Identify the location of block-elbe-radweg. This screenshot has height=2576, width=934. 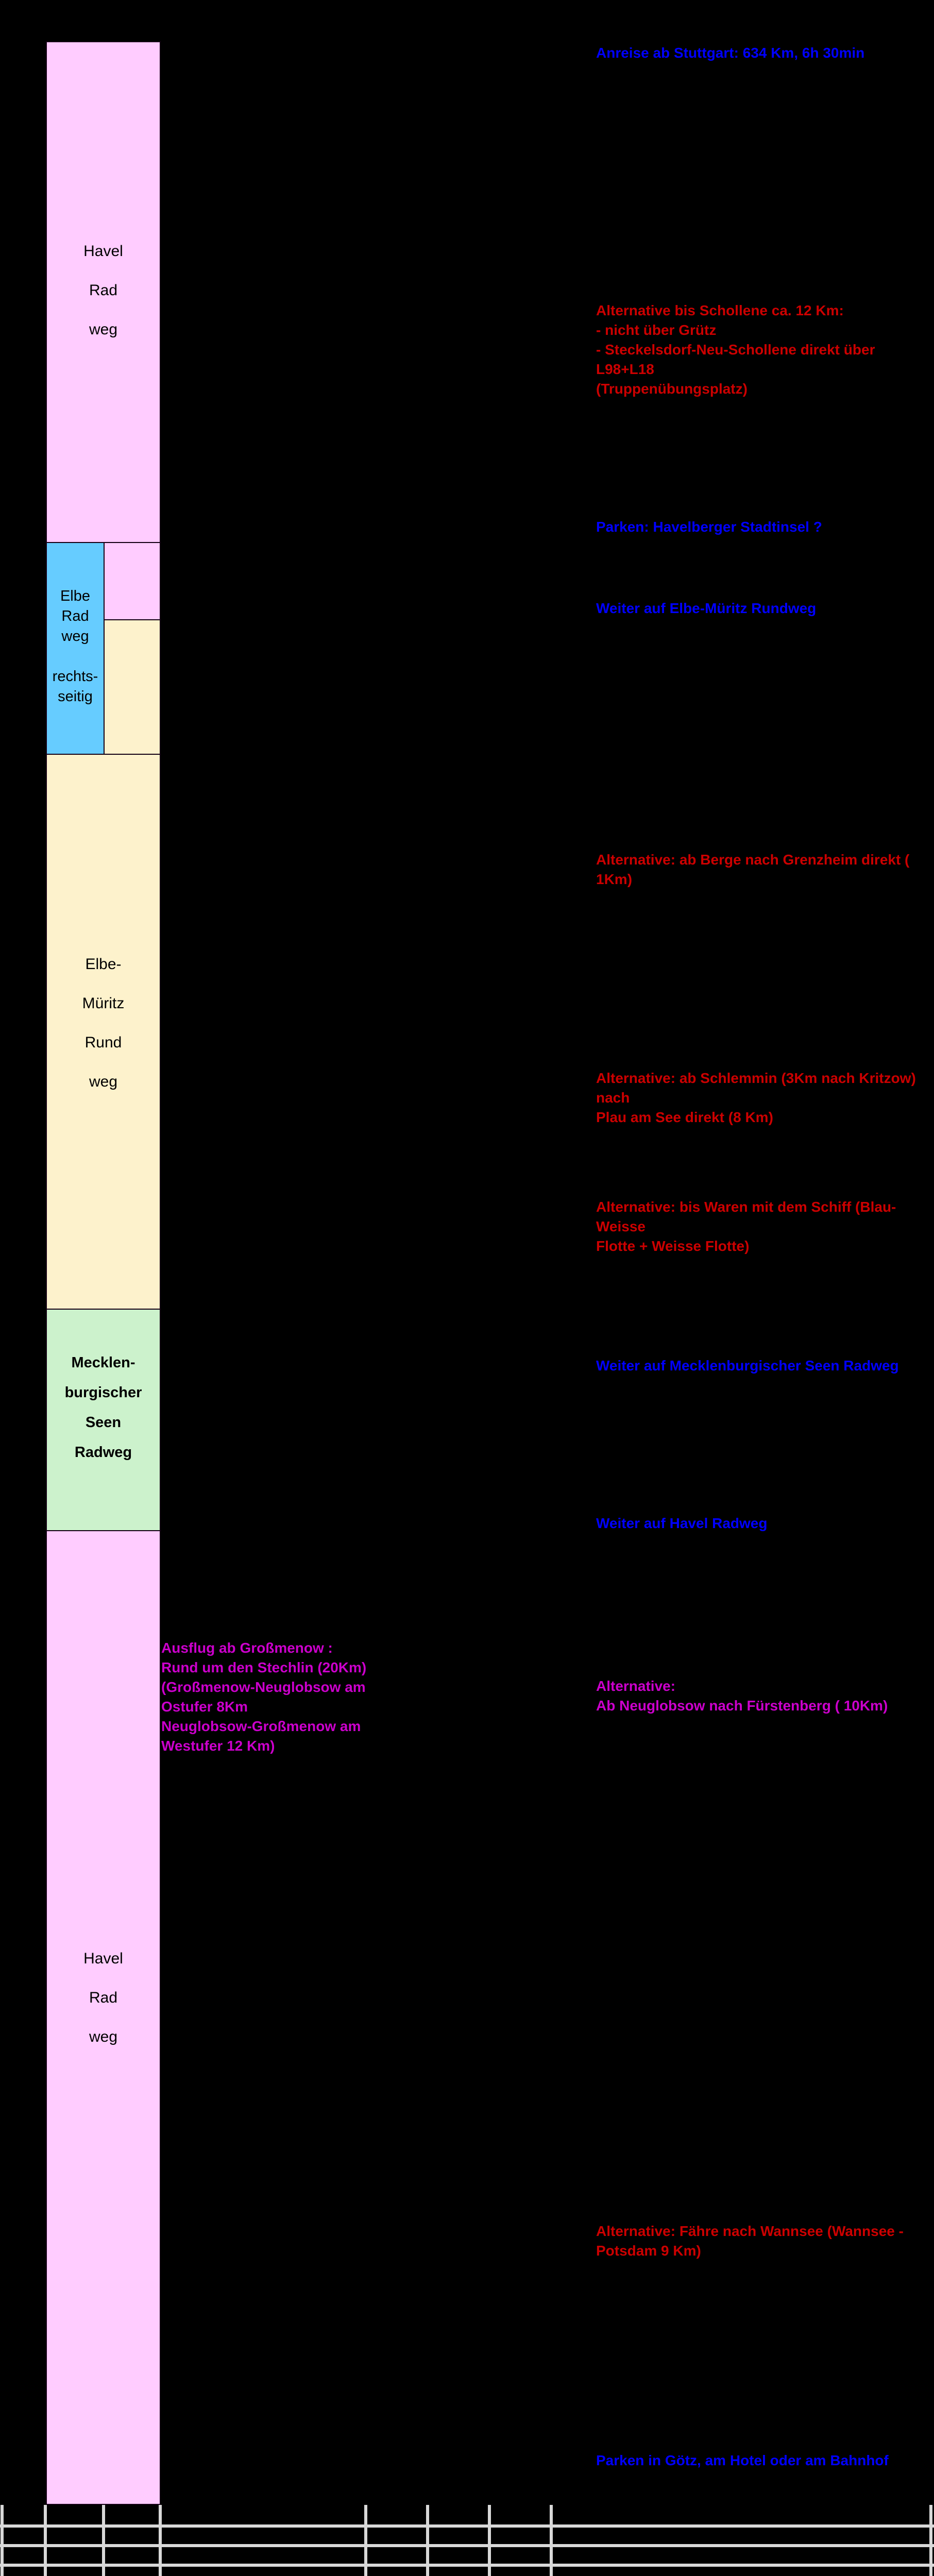
(75, 648).